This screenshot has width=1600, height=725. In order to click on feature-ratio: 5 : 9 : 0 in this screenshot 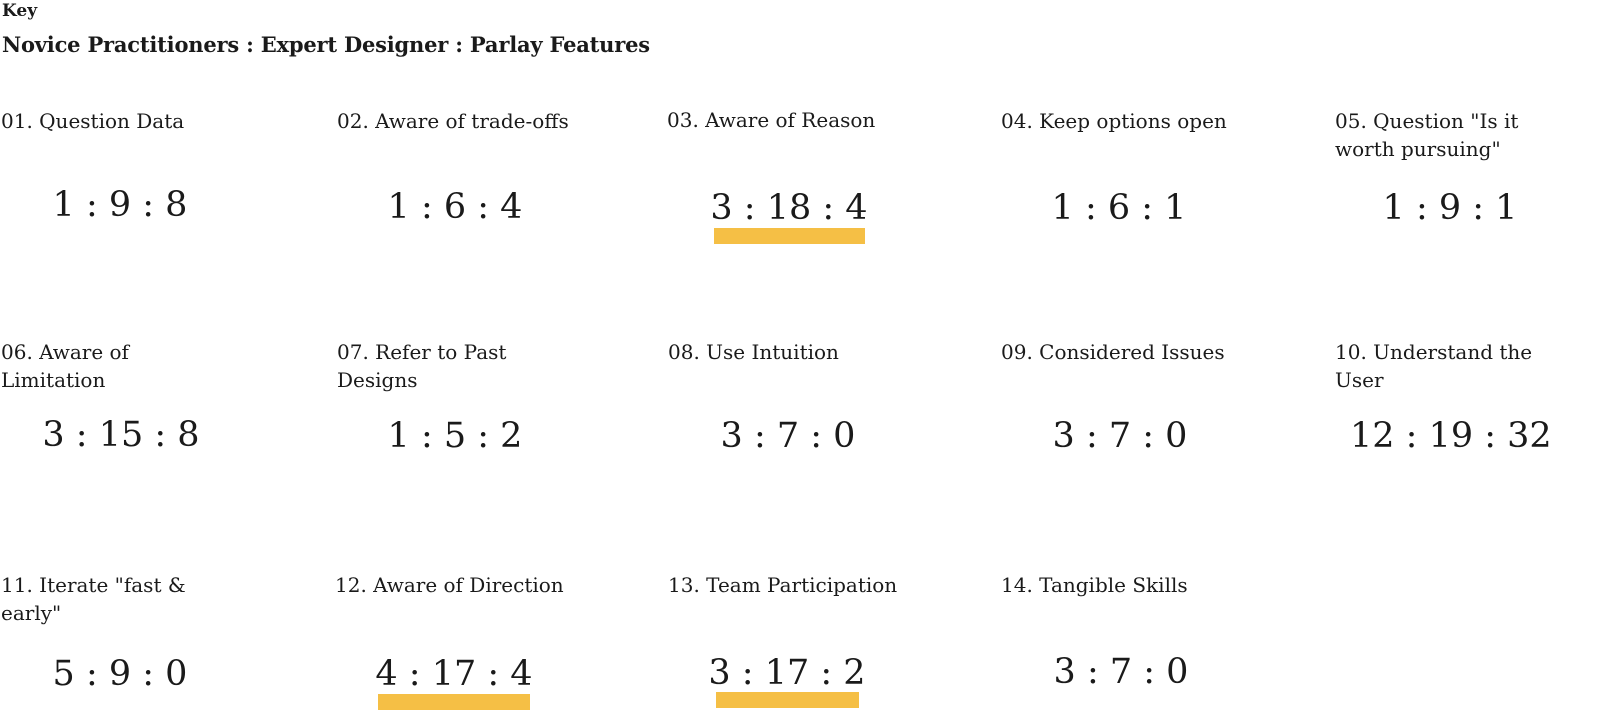, I will do `click(120, 674)`.